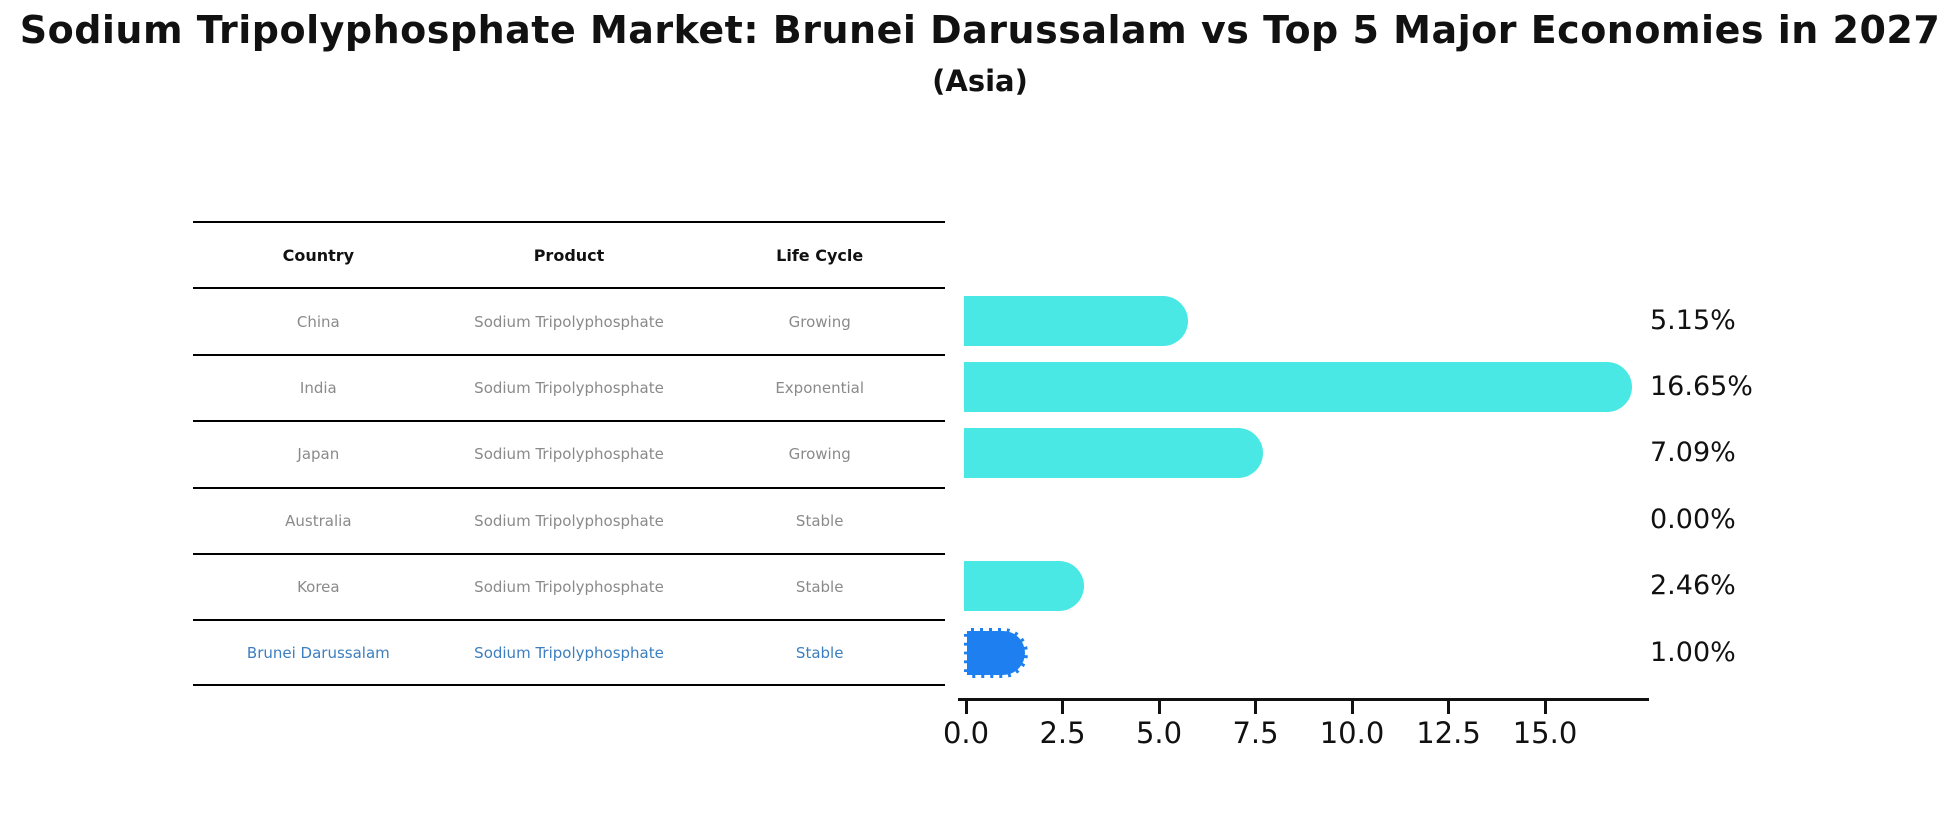 This screenshot has height=823, width=1960. I want to click on x-tick-label: 0.0, so click(966, 733).